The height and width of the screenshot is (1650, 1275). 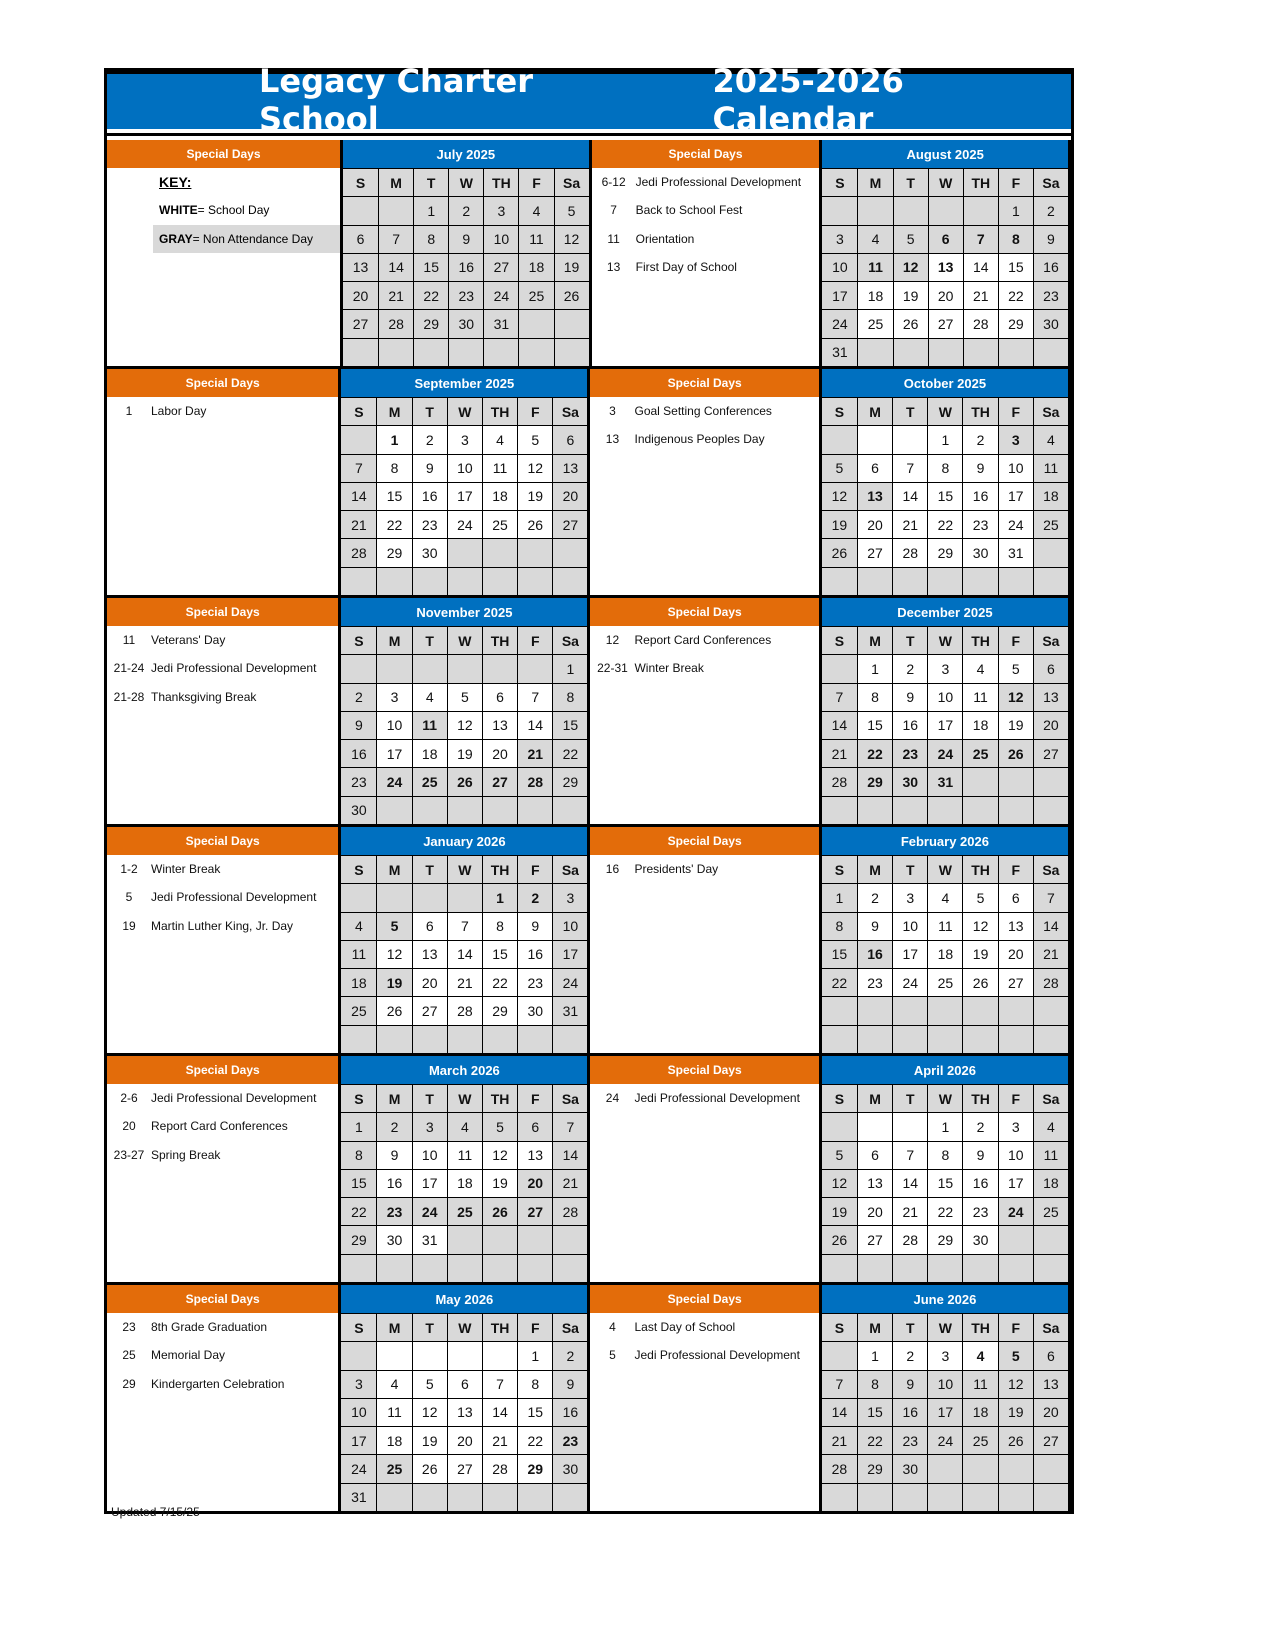 I want to click on day-cell: 6, so click(x=945, y=238).